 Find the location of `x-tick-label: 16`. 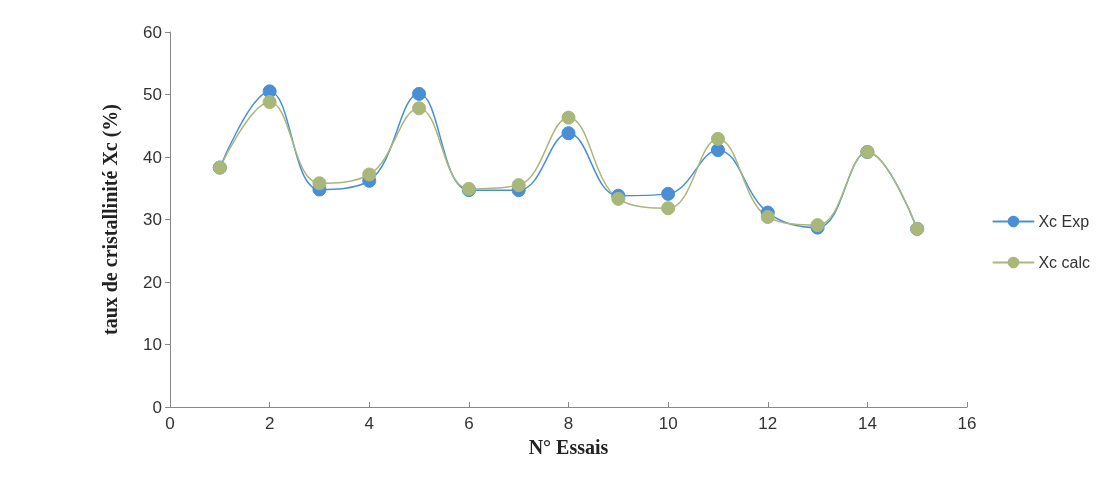

x-tick-label: 16 is located at coordinates (967, 423).